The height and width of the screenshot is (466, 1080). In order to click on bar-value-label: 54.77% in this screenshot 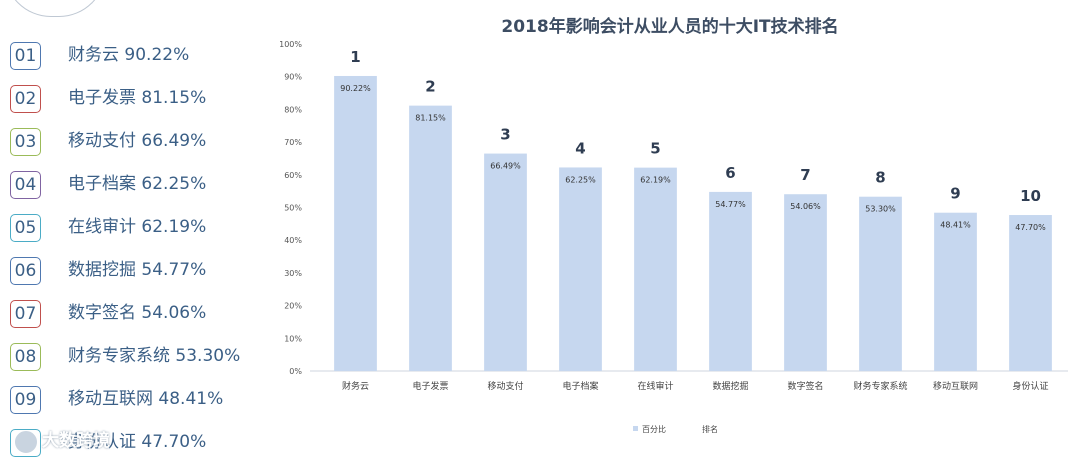, I will do `click(730, 204)`.